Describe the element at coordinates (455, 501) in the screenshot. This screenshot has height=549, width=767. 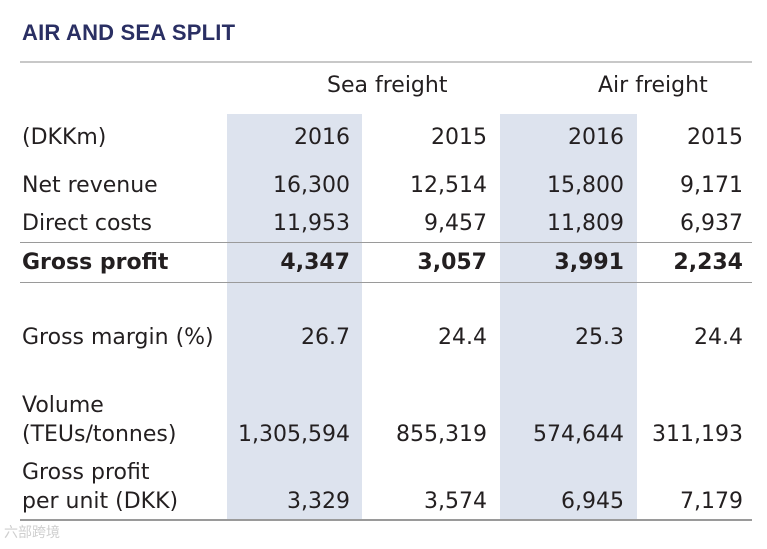
I see `gp-per-unit-sea-2015: 3,574` at that location.